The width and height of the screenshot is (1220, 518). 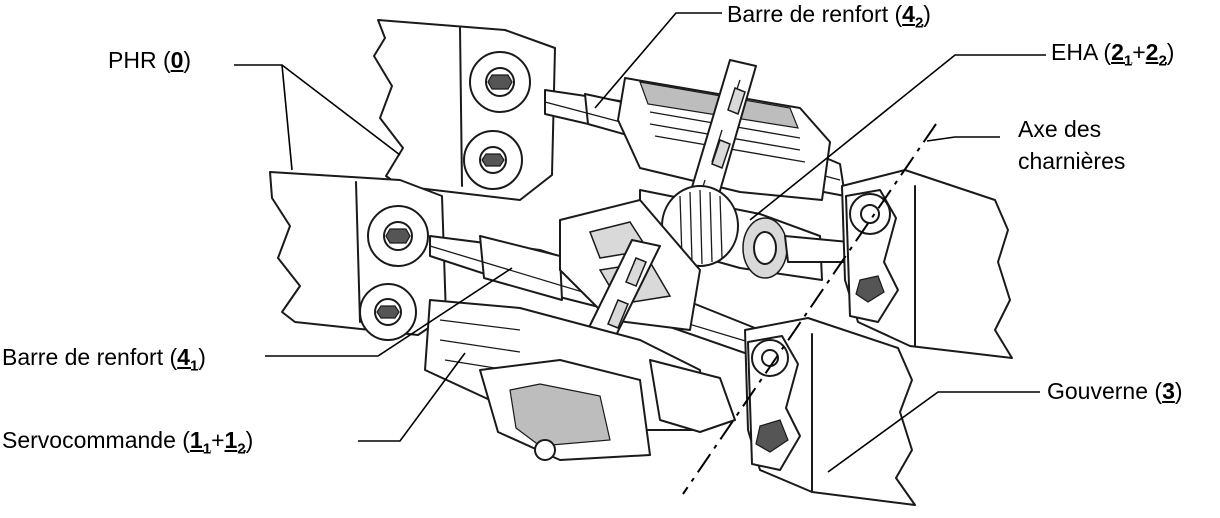 I want to click on label-axe-line1: Axe des, so click(x=1060, y=129).